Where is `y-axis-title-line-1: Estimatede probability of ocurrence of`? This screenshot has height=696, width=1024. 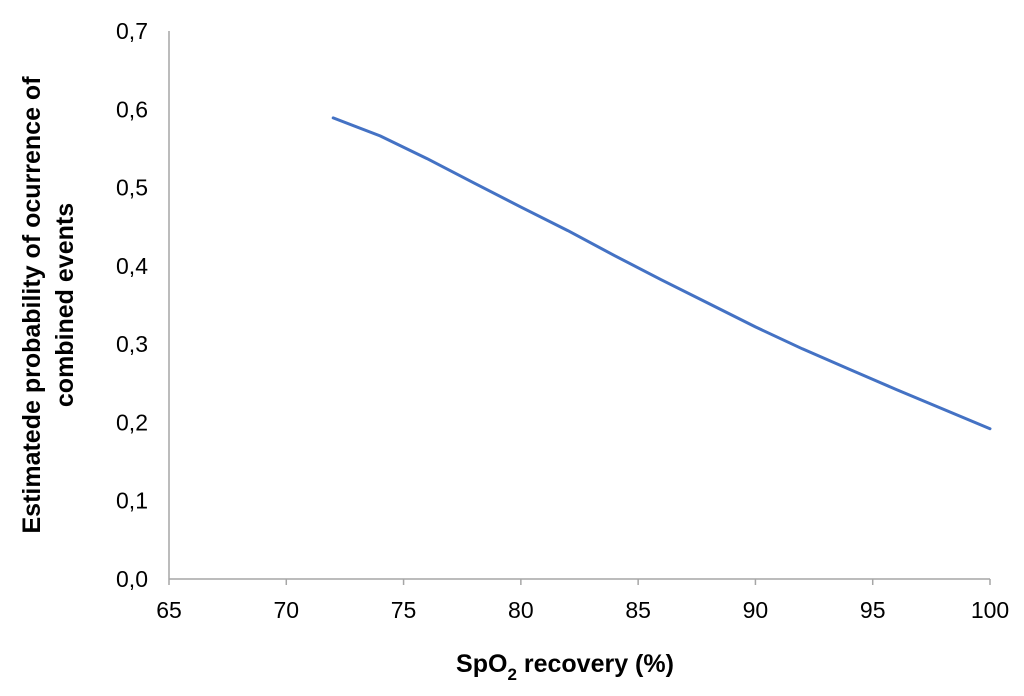 y-axis-title-line-1: Estimatede probability of ocurrence of is located at coordinates (32, 305).